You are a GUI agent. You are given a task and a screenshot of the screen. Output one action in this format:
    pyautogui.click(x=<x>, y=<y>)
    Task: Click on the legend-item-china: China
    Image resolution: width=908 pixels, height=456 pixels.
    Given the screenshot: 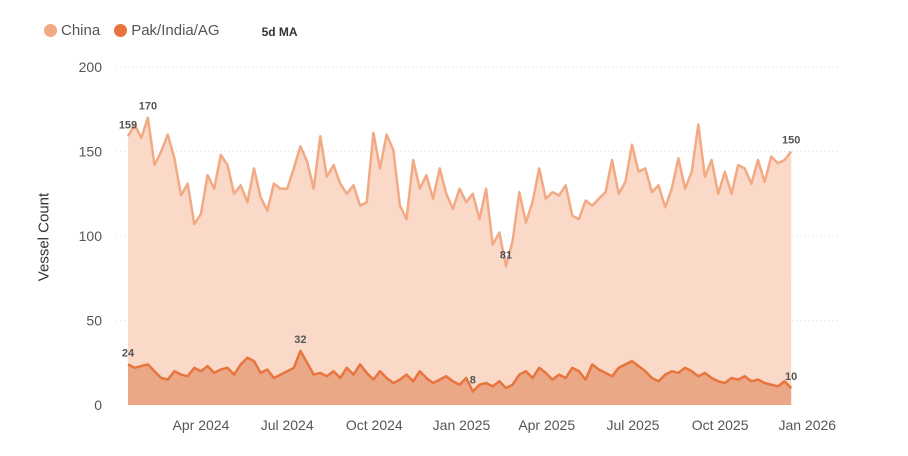 What is the action you would take?
    pyautogui.click(x=72, y=30)
    